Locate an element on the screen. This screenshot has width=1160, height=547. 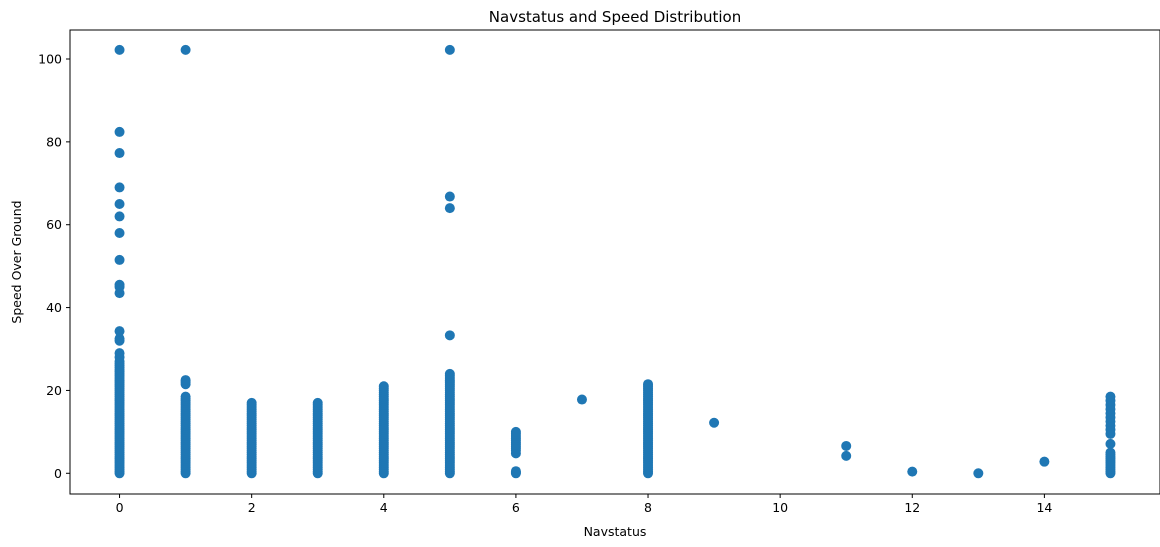
x-tick-label: 10 is located at coordinates (780, 507).